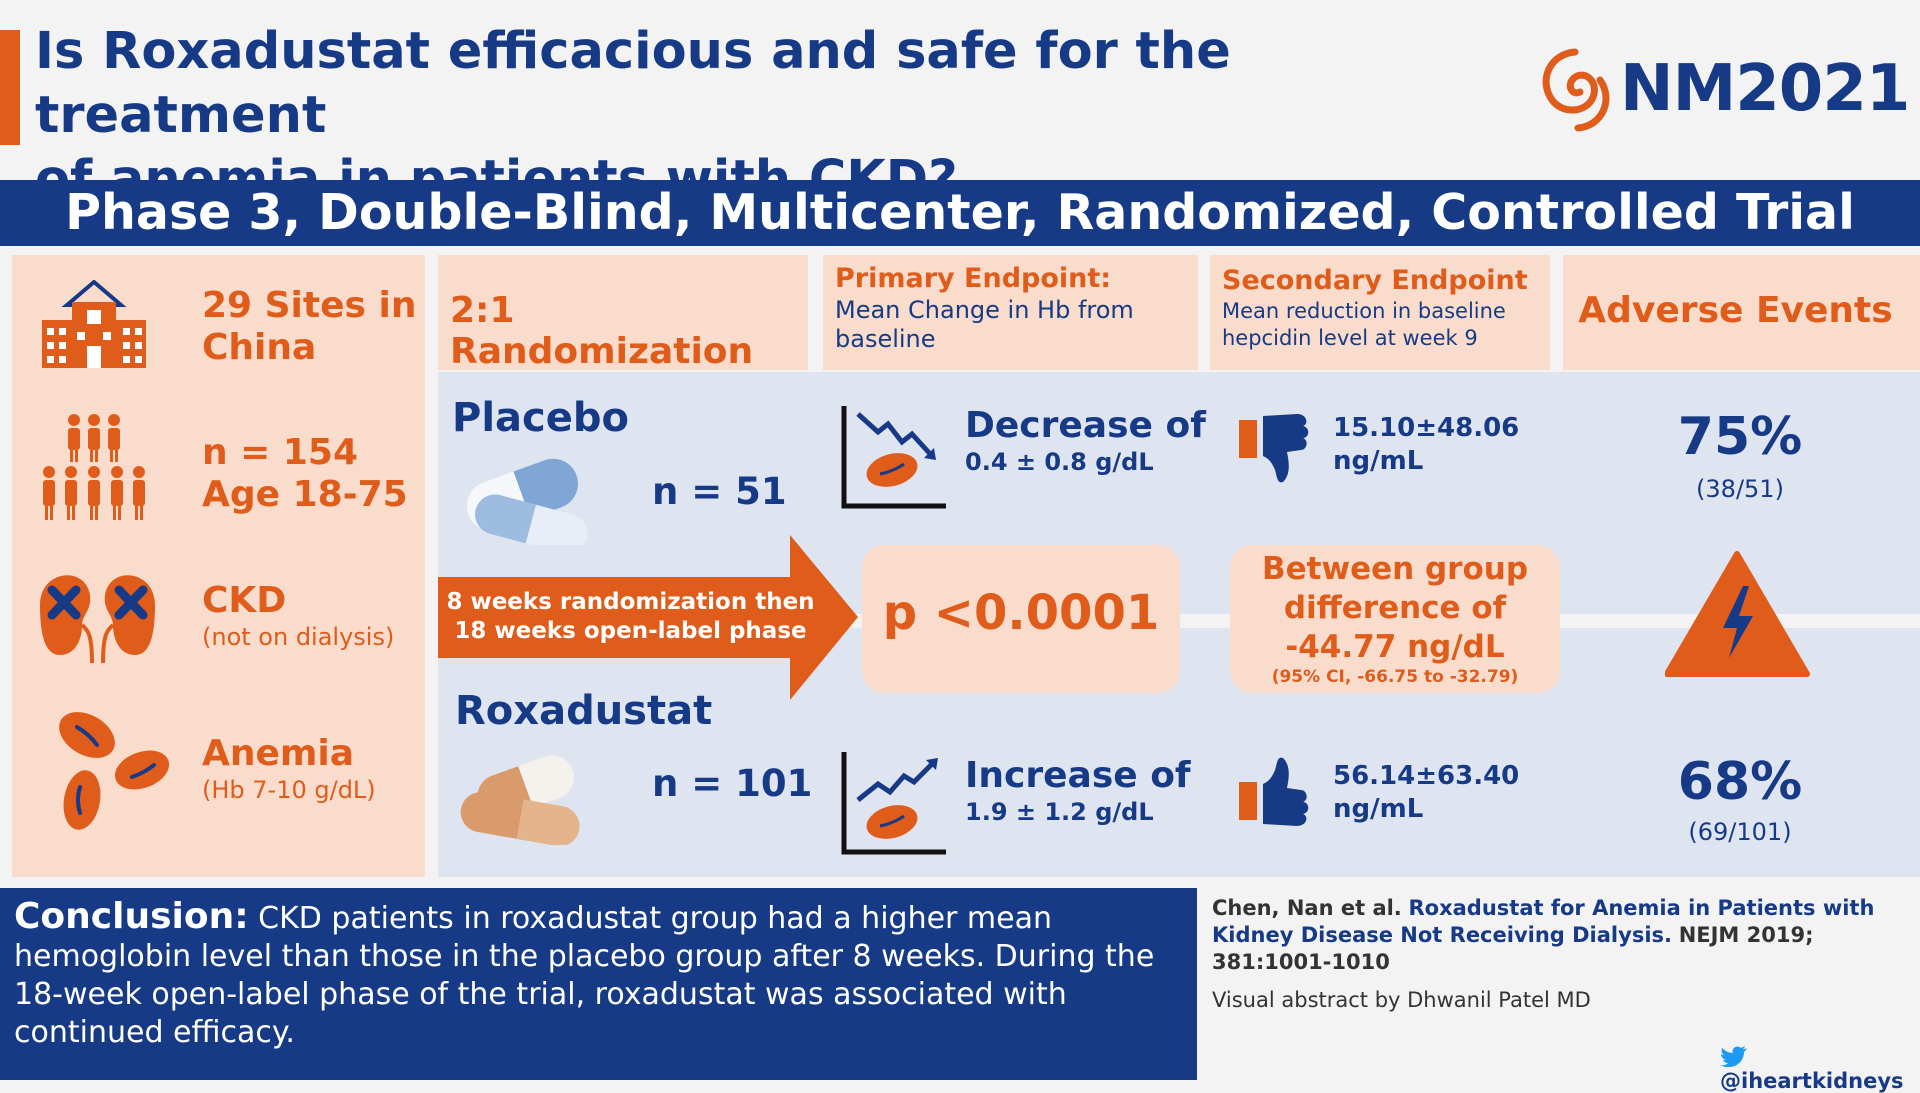 This screenshot has width=1920, height=1093. Describe the element at coordinates (10, 87) in the screenshot. I see `title-accent-bar` at that location.